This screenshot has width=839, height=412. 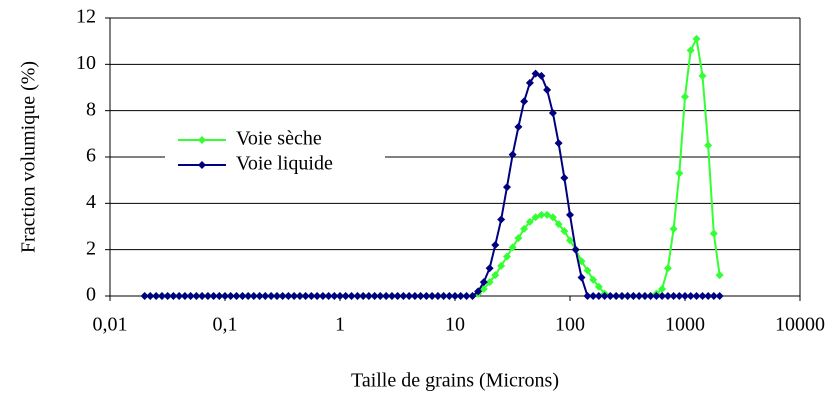 I want to click on y-tick-label: 2, so click(x=91, y=248).